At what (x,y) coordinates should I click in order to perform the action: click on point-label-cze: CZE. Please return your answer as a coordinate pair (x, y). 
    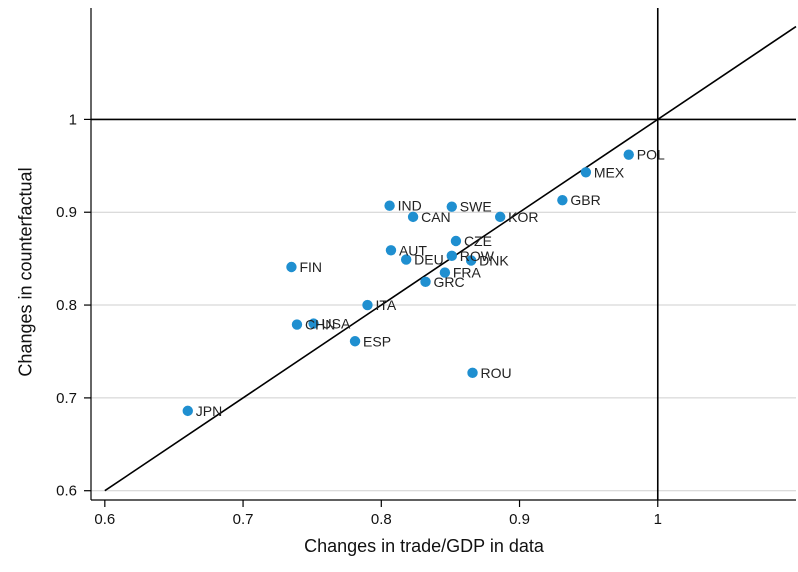
    Looking at the image, I should click on (478, 241).